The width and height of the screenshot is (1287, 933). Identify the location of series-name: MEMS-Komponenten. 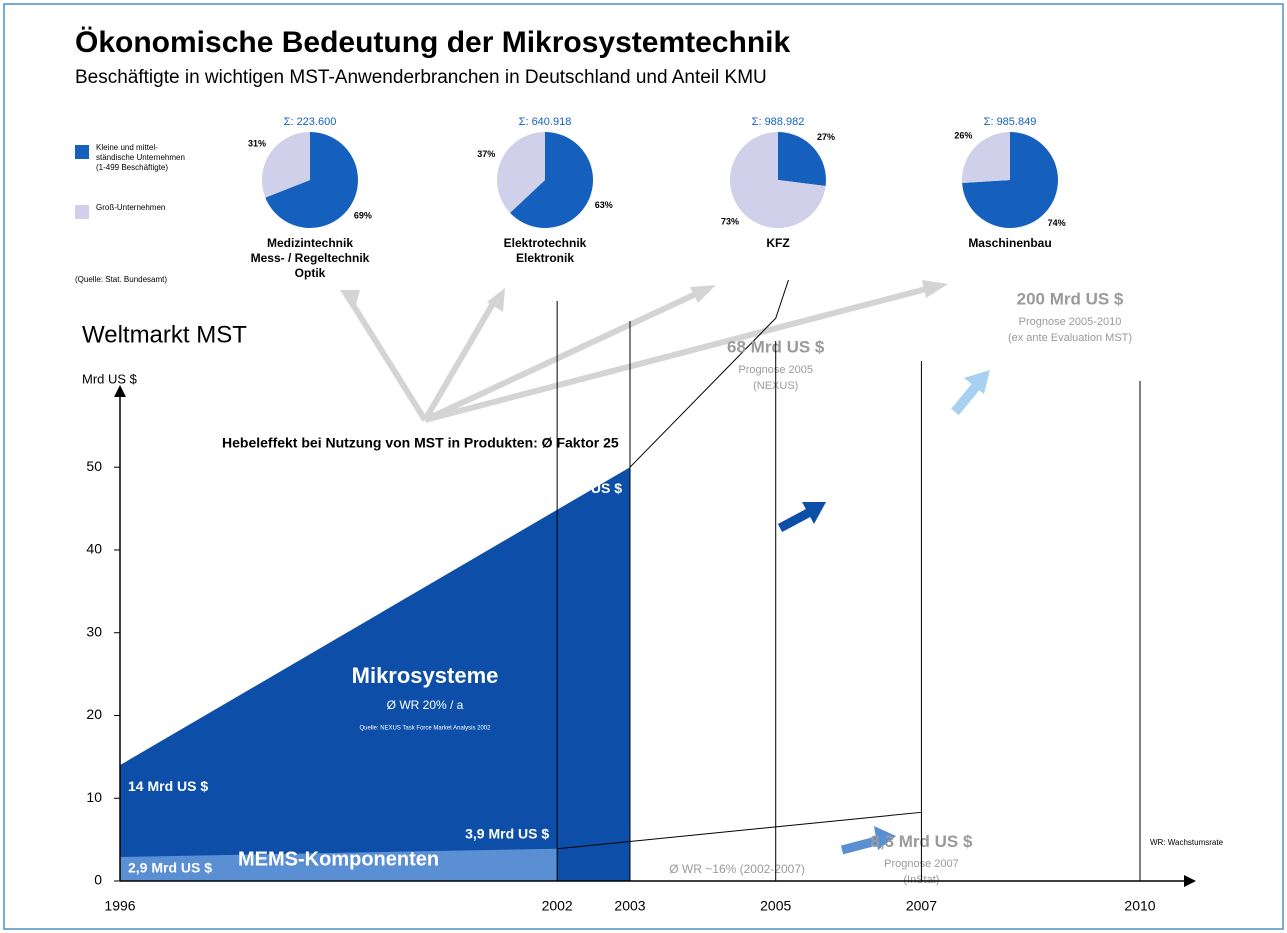
(338, 859).